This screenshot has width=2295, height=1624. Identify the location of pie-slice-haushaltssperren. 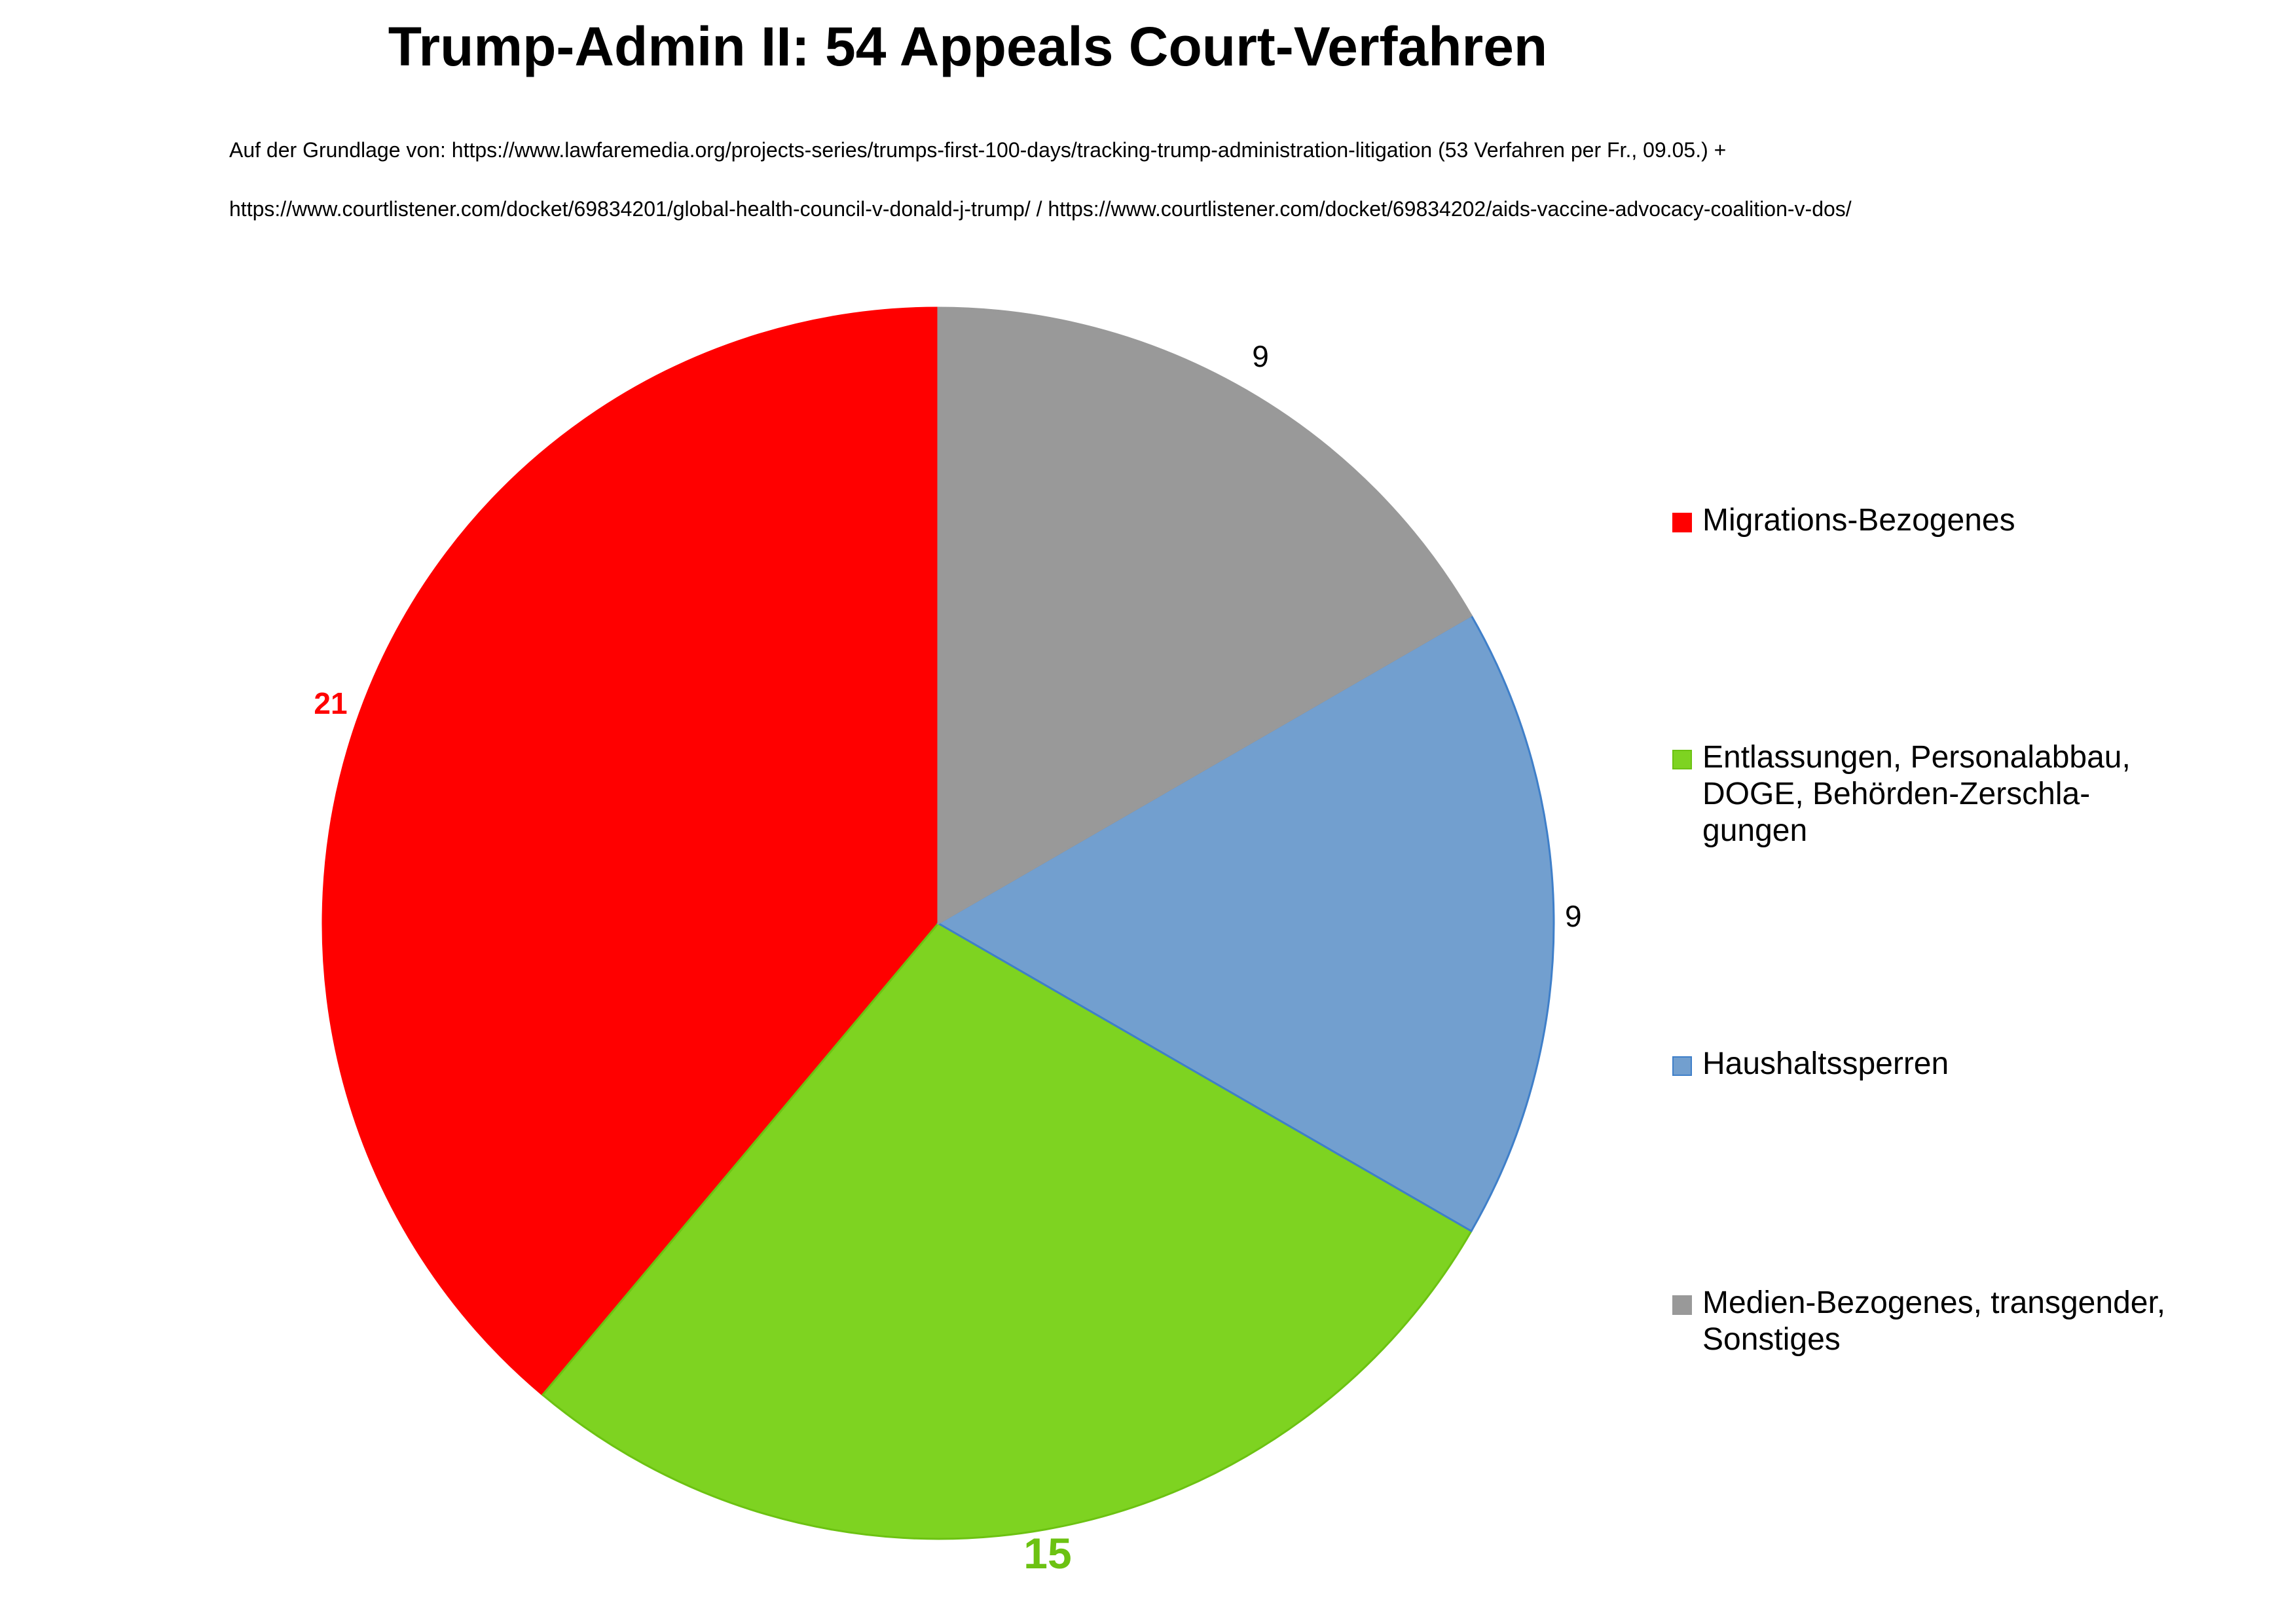
(1245, 923).